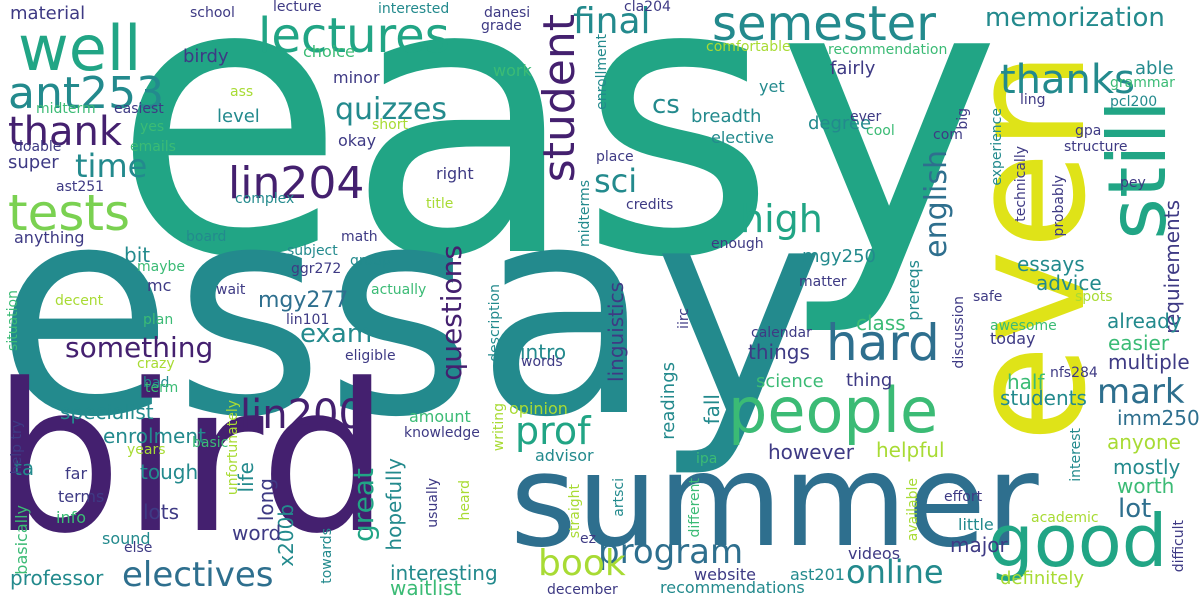 The image size is (1200, 600). Describe the element at coordinates (139, 347) in the screenshot. I see `word-something: something` at that location.